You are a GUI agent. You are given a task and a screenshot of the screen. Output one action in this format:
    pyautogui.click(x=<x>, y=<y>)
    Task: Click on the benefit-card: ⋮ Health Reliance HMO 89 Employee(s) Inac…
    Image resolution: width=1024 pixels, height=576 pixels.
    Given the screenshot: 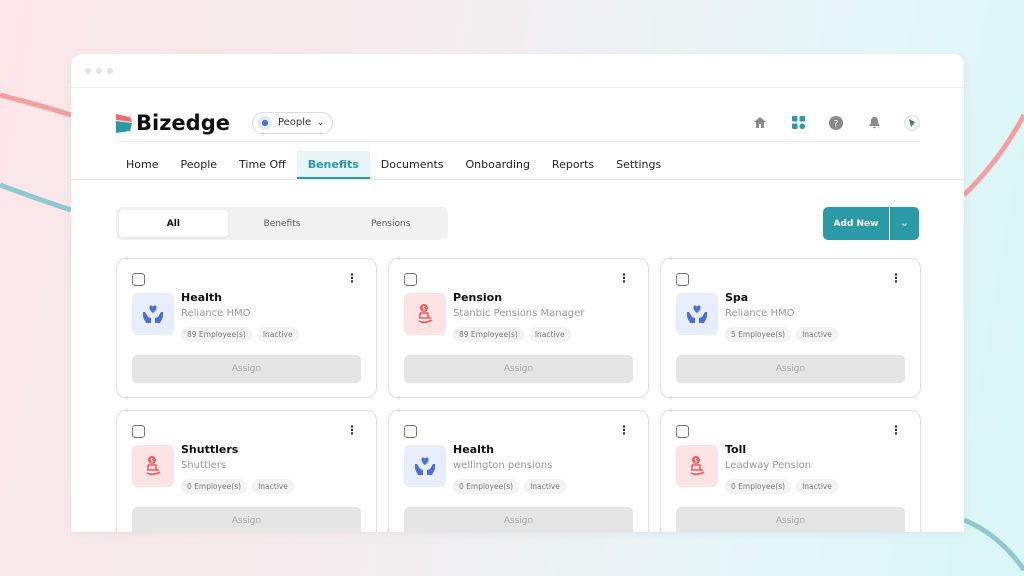 What is the action you would take?
    pyautogui.click(x=246, y=328)
    